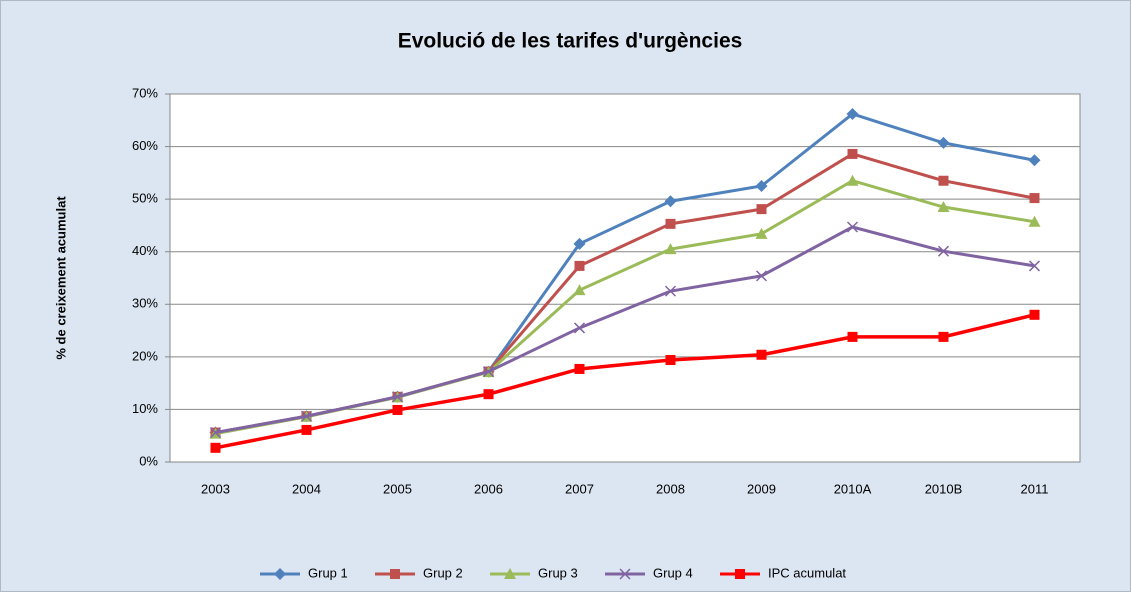 Image resolution: width=1131 pixels, height=592 pixels. I want to click on x-tick-label: 2005, so click(397, 488).